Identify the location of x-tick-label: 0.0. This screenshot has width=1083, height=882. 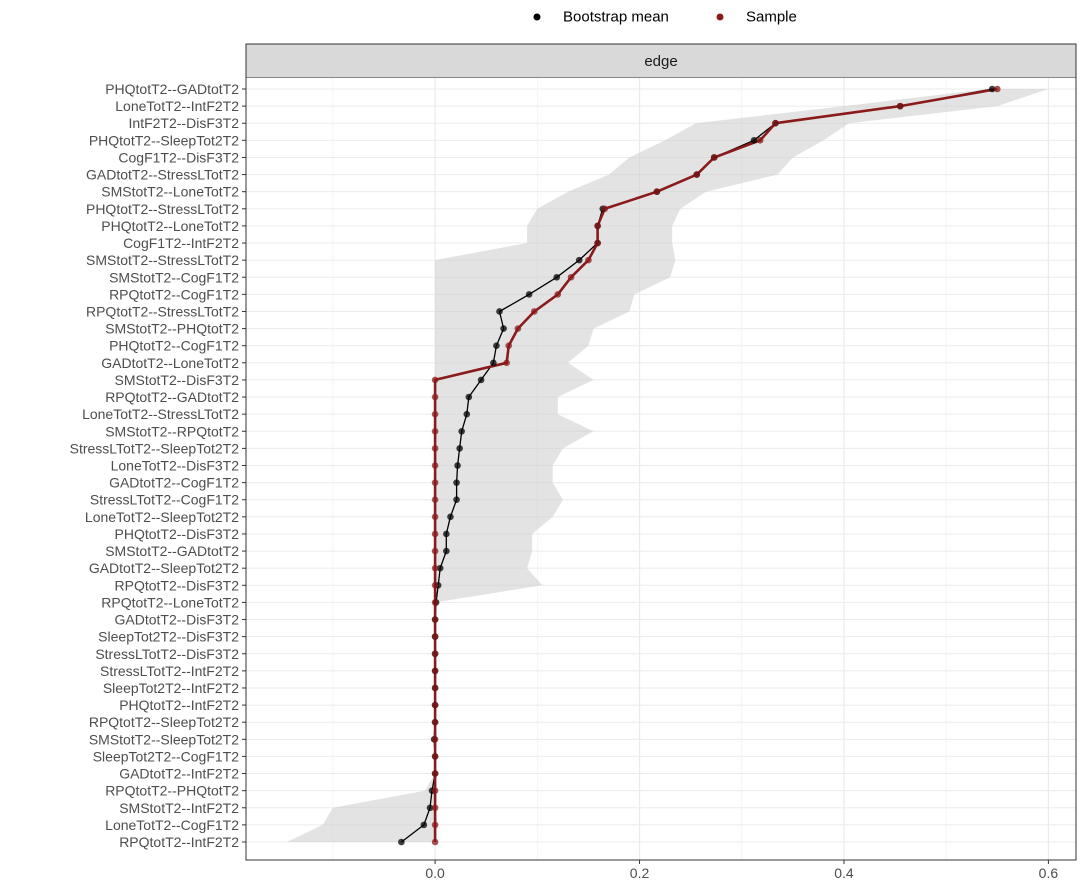
(435, 873).